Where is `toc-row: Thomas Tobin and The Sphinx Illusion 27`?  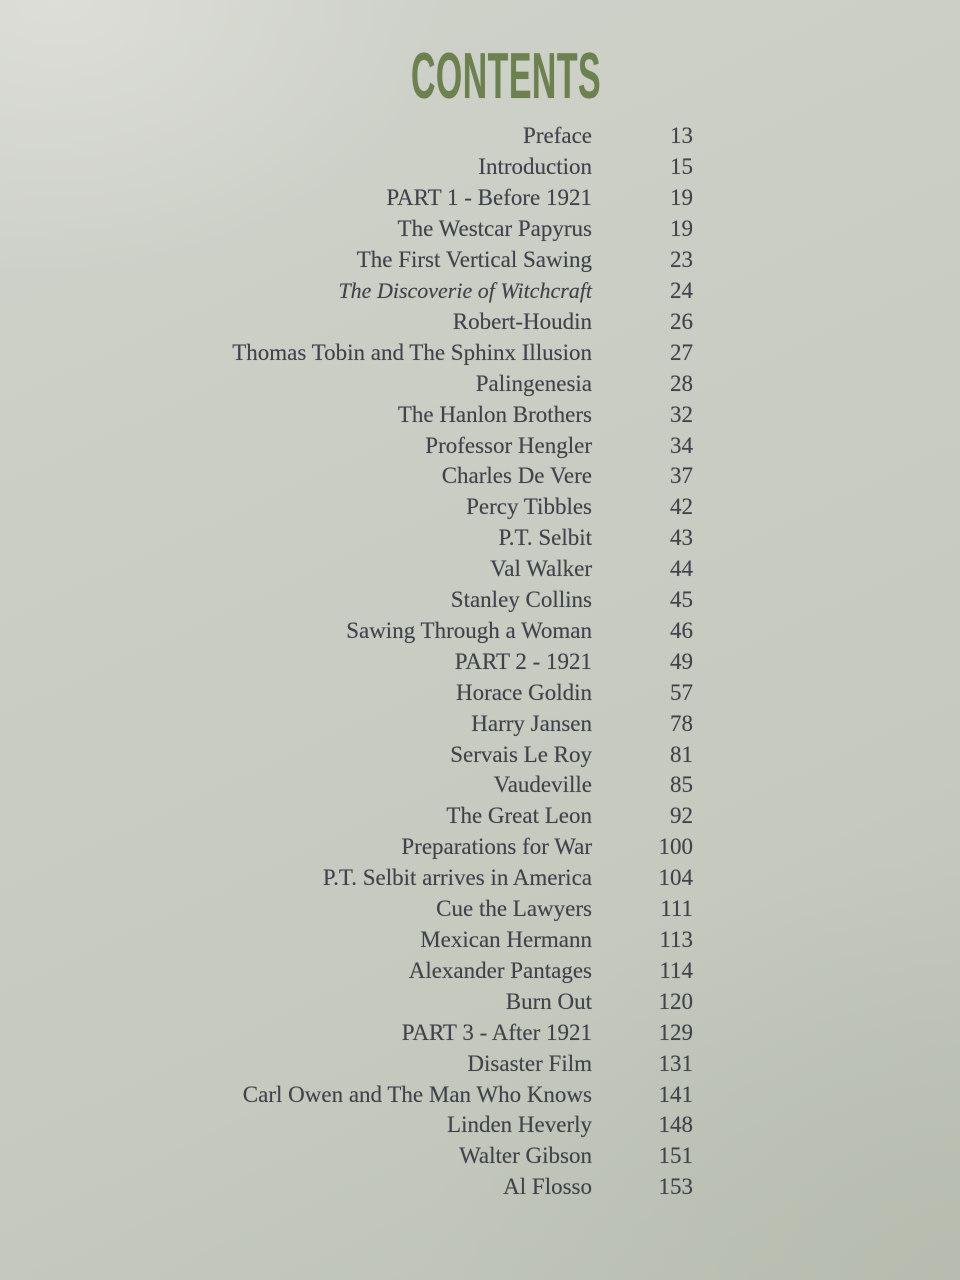 toc-row: Thomas Tobin and The Sphinx Illusion 27 is located at coordinates (346, 352).